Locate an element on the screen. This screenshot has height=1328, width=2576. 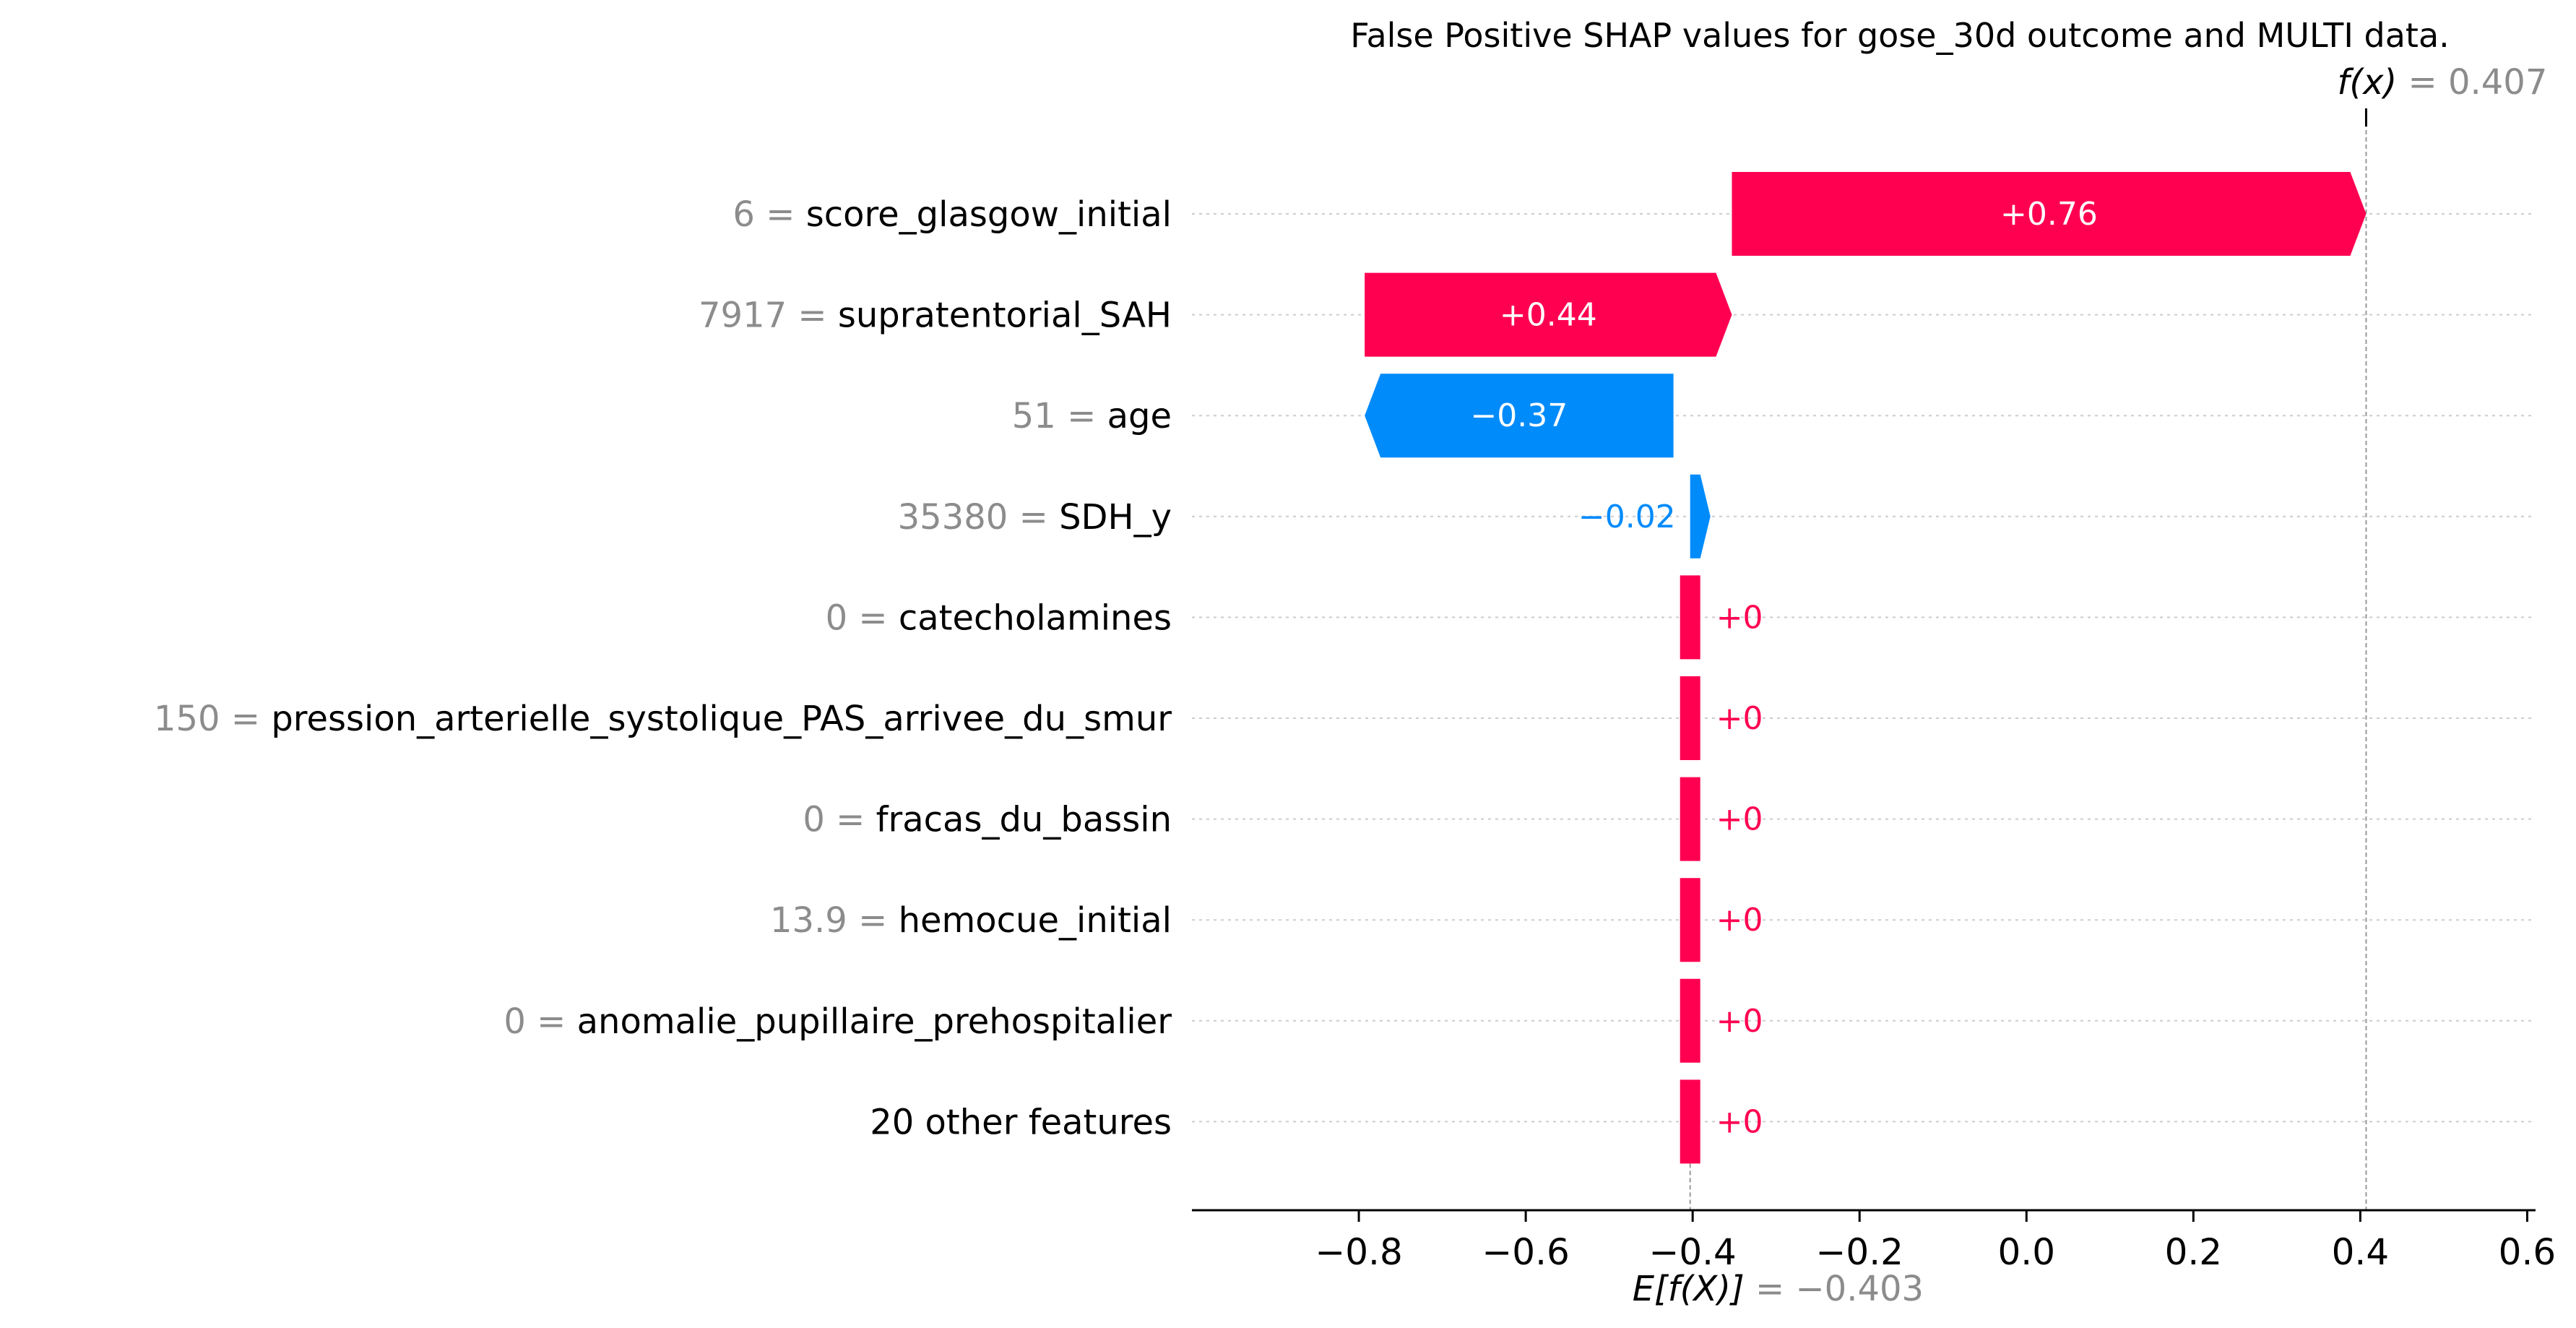
feature-label: 0 = anomalie_pupillaire_prehospitalier is located at coordinates (837, 1021).